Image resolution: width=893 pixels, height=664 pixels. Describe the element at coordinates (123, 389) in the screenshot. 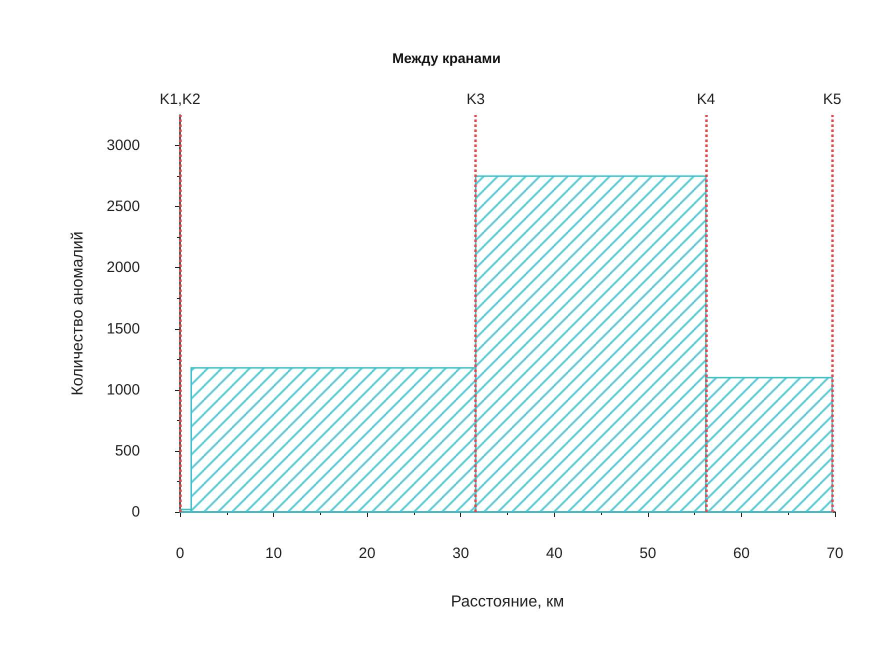

I see `y-tick-label: 1000` at that location.